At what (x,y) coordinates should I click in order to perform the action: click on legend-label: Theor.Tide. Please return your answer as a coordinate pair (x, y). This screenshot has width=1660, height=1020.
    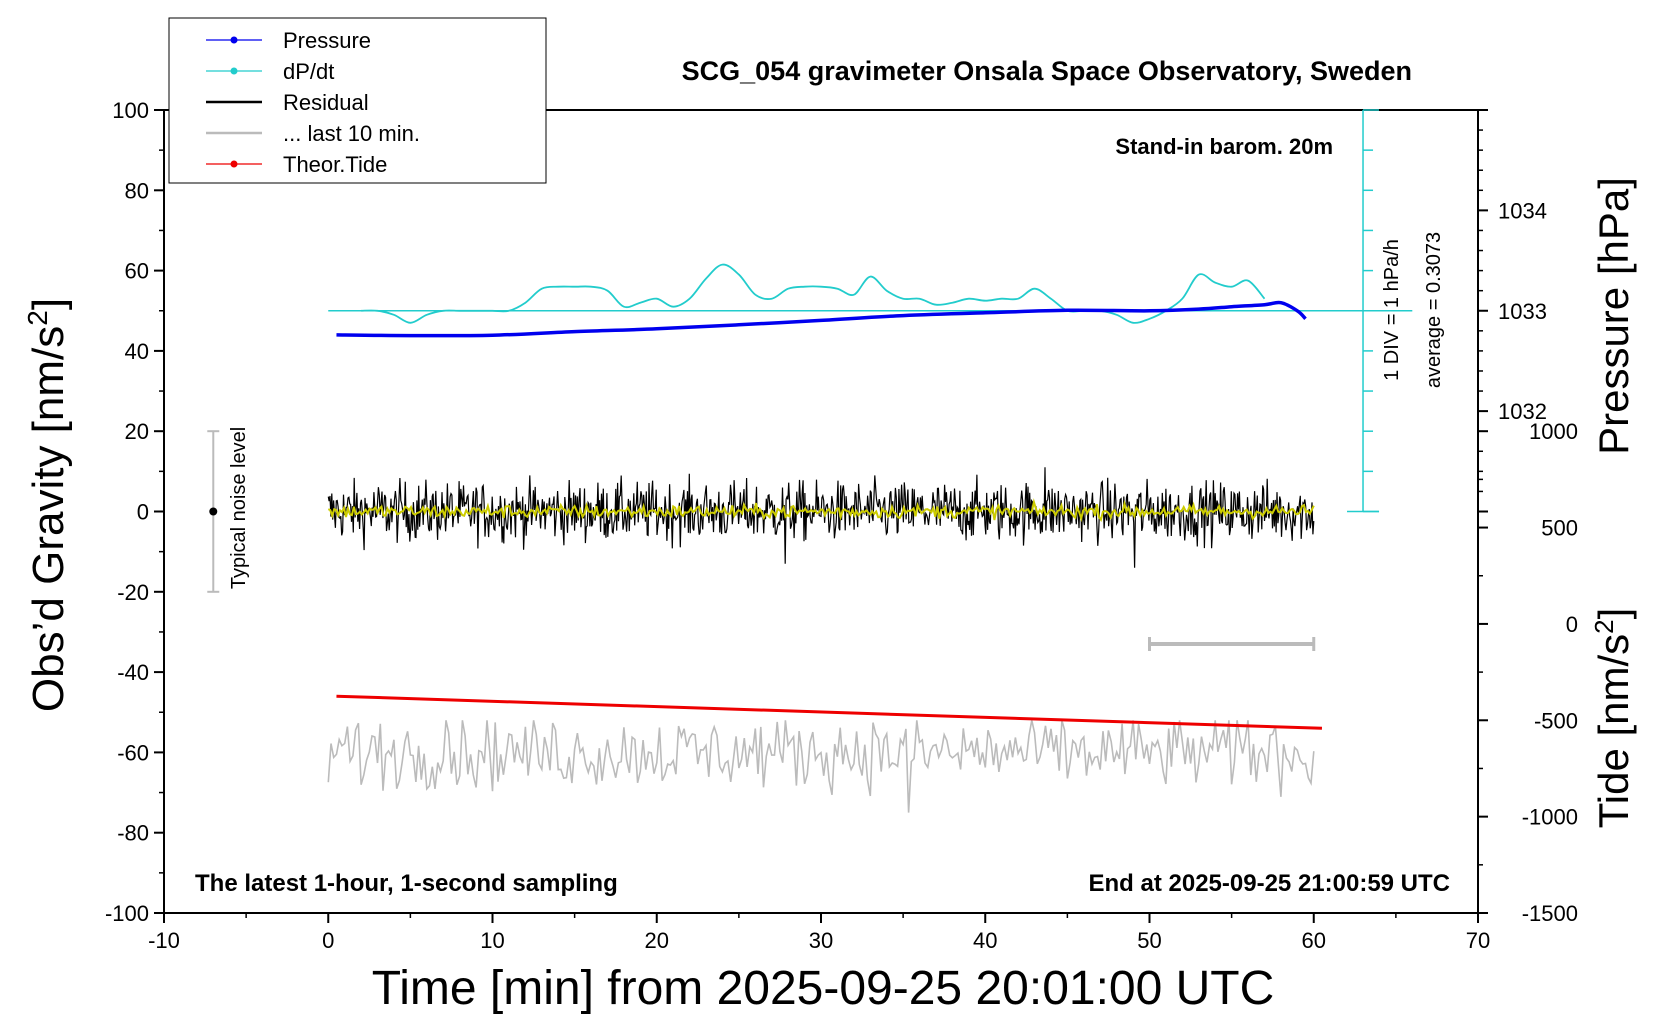
    Looking at the image, I should click on (335, 164).